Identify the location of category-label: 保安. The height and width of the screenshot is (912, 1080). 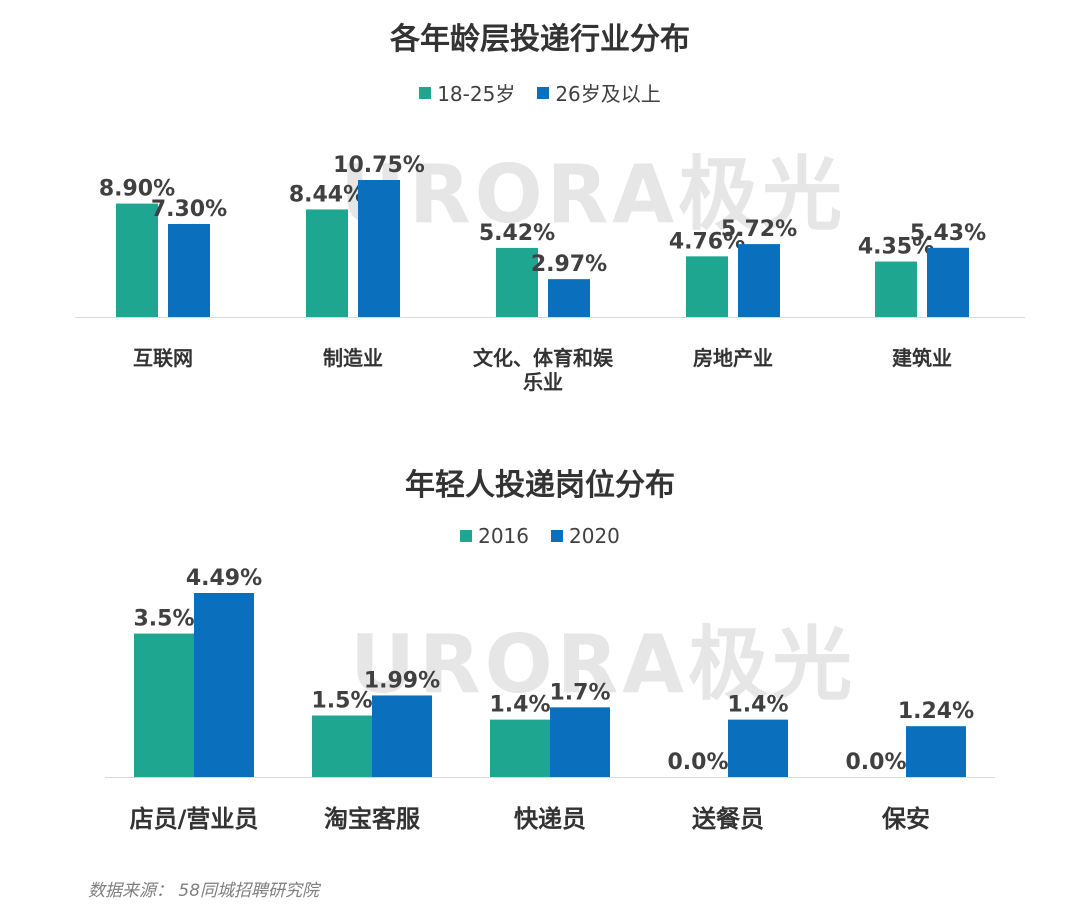
(905, 819).